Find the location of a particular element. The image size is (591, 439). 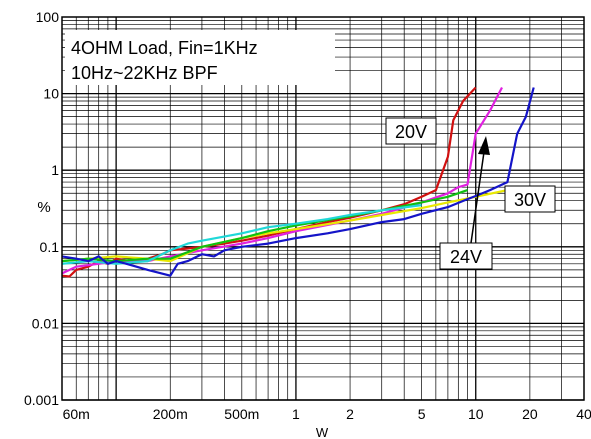

x-tick-label: 500m is located at coordinates (241, 414).